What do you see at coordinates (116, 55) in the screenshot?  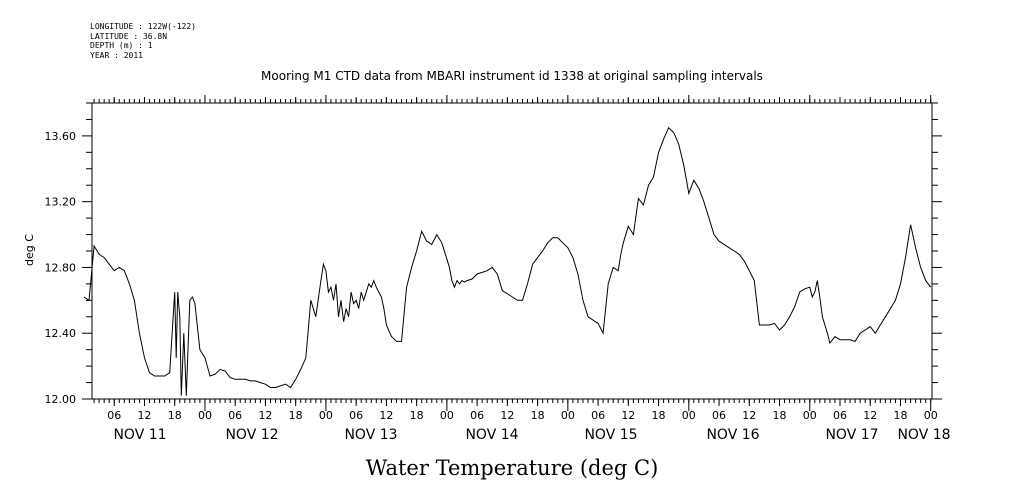 I see `year-text: YEAR : 2011` at bounding box center [116, 55].